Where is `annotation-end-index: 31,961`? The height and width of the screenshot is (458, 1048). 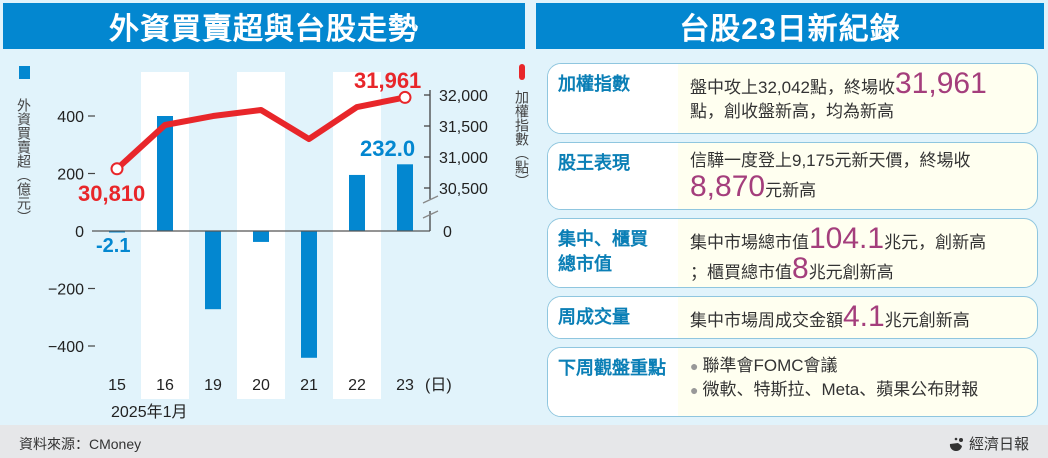 annotation-end-index: 31,961 is located at coordinates (387, 80).